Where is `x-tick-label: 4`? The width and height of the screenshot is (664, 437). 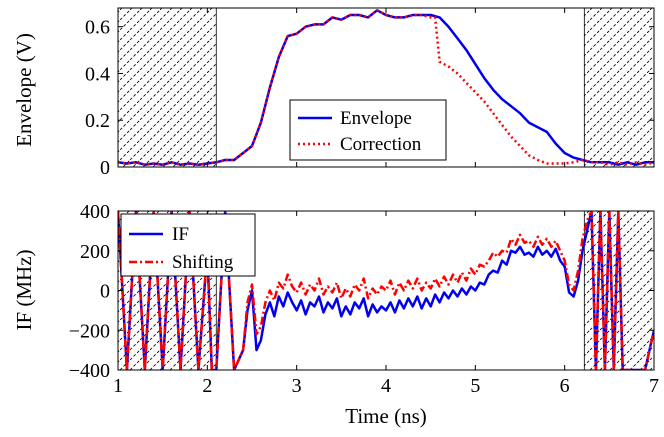 x-tick-label: 4 is located at coordinates (386, 386).